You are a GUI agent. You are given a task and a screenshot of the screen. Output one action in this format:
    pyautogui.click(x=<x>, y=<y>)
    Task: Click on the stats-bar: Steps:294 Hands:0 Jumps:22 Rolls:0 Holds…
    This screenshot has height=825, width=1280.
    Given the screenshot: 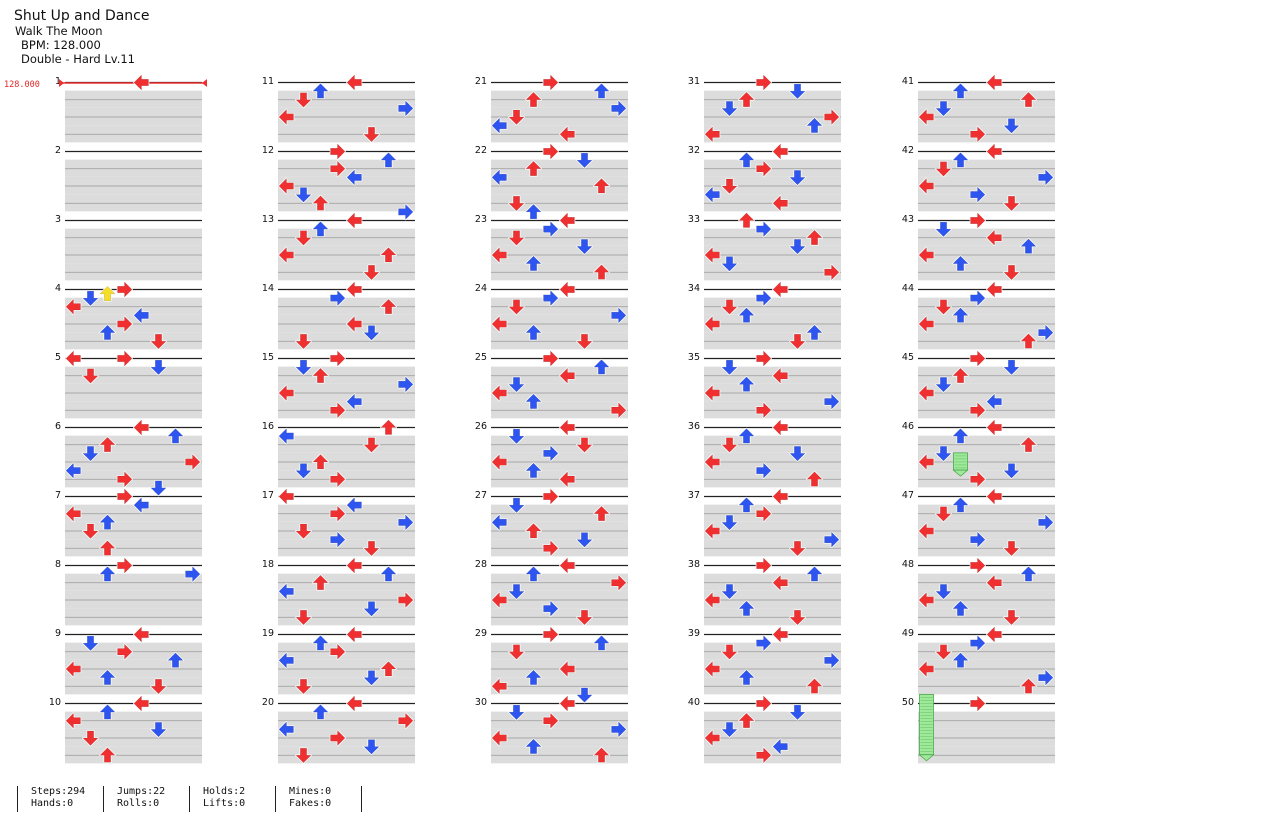 What is the action you would take?
    pyautogui.click(x=190, y=799)
    